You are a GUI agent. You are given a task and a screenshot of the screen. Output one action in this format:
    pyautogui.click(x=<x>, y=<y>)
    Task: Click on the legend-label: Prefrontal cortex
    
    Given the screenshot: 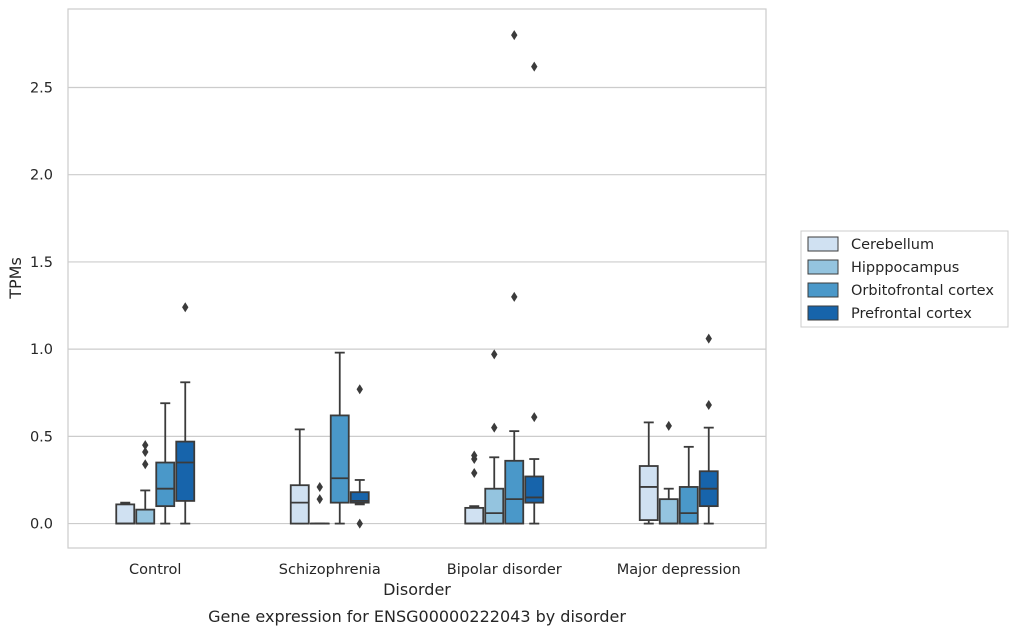 What is the action you would take?
    pyautogui.click(x=911, y=314)
    